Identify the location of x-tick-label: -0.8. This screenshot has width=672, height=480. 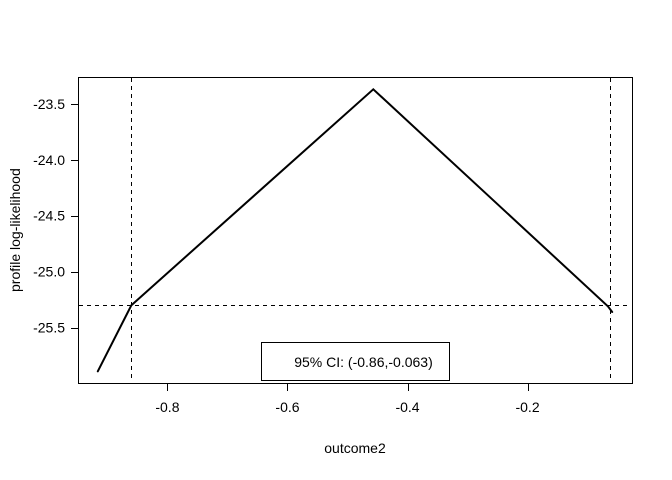
(167, 407).